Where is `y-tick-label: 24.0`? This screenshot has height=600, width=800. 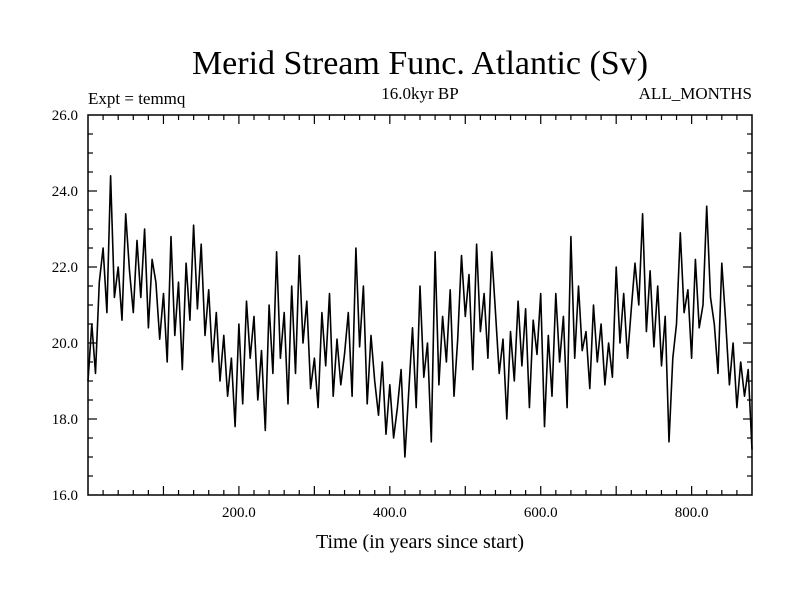 y-tick-label: 24.0 is located at coordinates (65, 192).